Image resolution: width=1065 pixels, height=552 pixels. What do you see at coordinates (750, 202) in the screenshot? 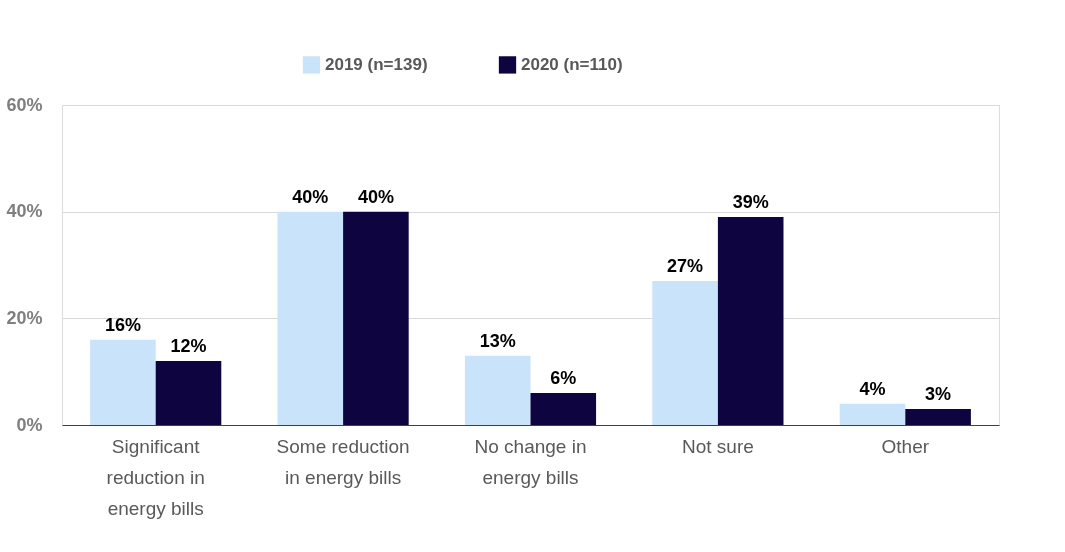
I see `data-label: 39%` at bounding box center [750, 202].